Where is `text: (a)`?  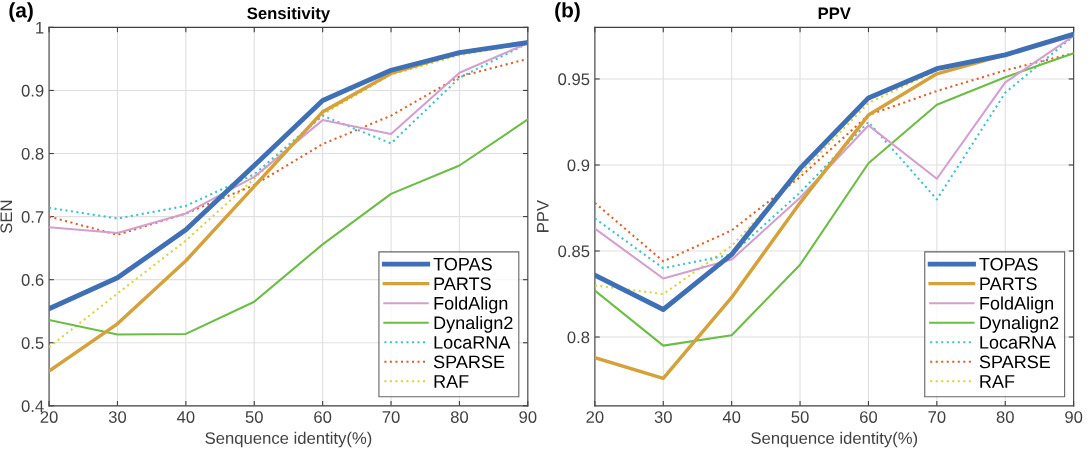
text: (a) is located at coordinates (21, 12).